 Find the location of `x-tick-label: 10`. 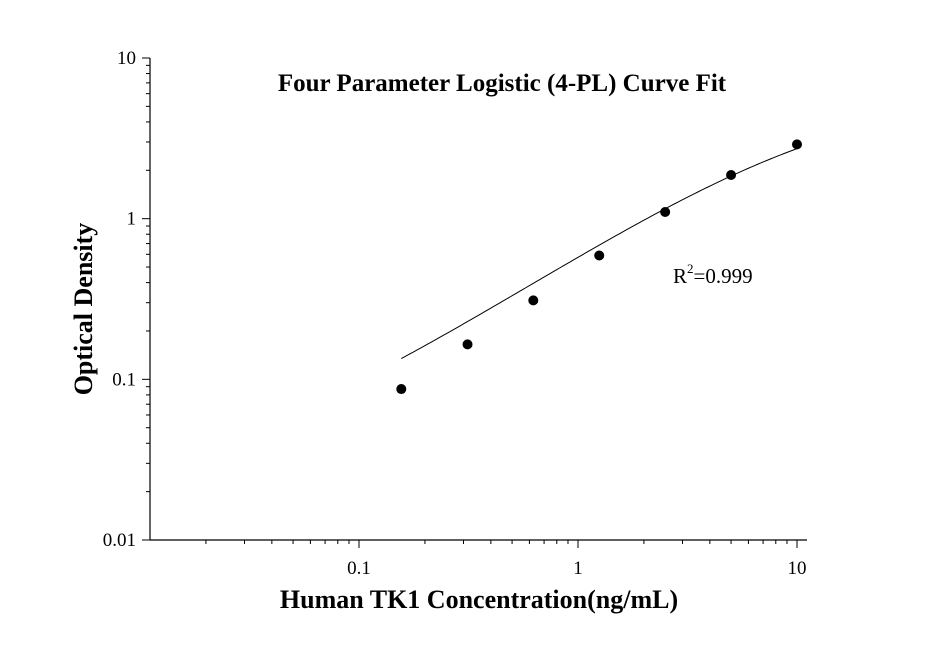

x-tick-label: 10 is located at coordinates (797, 568).